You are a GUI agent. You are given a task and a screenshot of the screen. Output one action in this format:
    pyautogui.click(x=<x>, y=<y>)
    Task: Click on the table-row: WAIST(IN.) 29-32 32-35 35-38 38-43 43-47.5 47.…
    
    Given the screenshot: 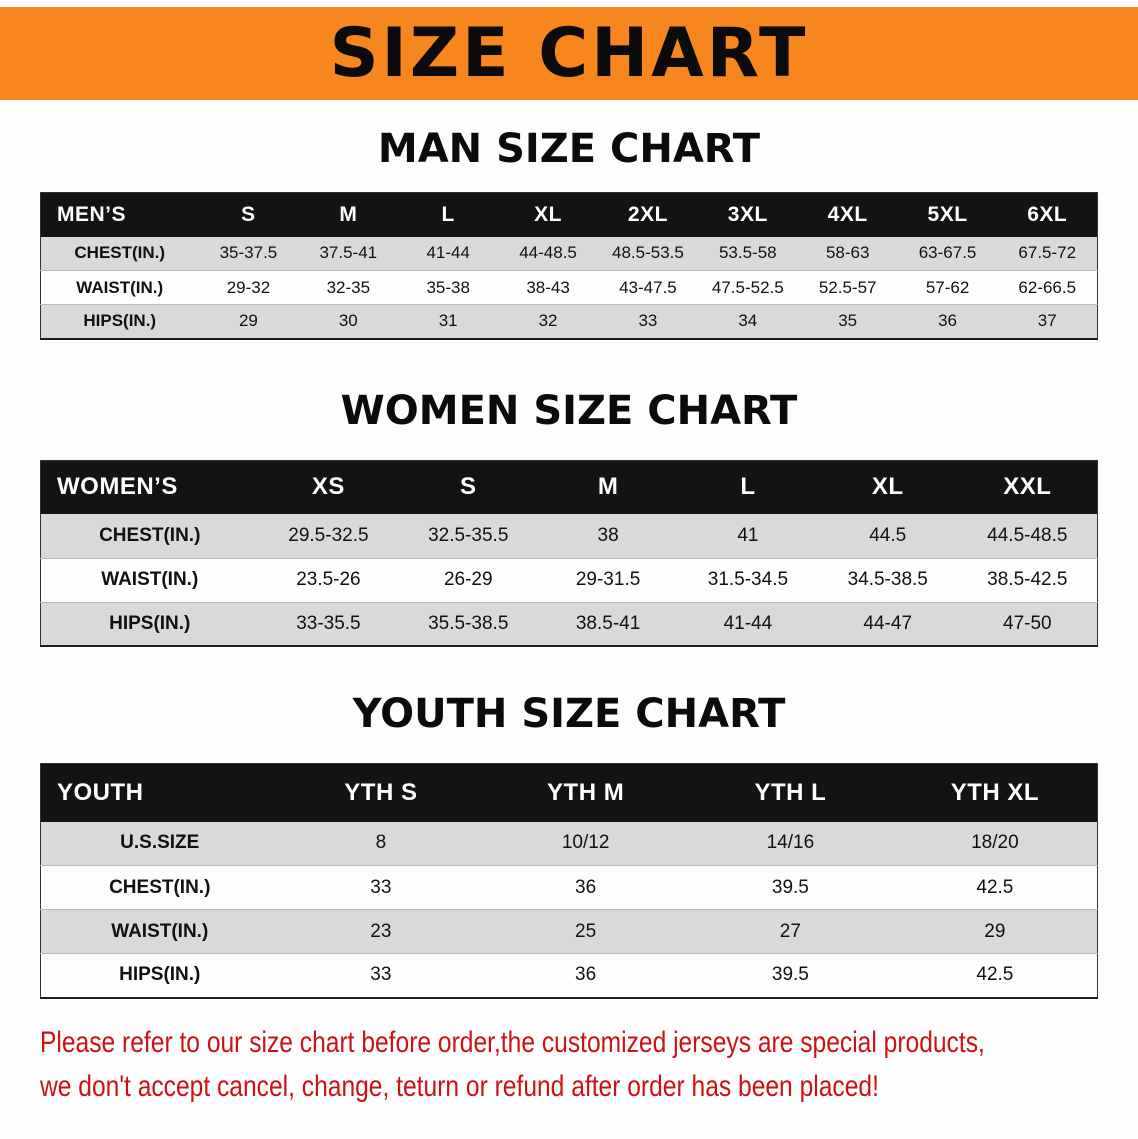 What is the action you would take?
    pyautogui.click(x=569, y=287)
    